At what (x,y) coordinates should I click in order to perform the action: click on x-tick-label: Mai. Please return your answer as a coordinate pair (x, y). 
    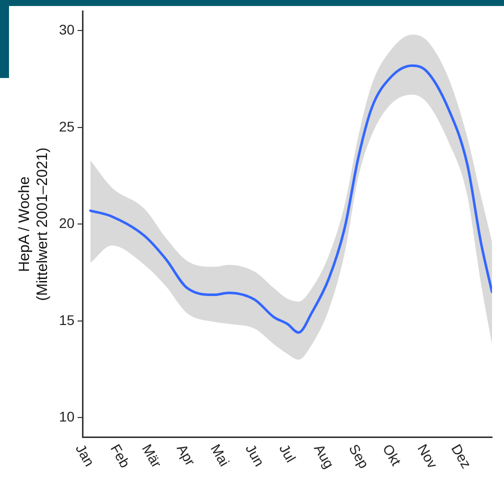
    Looking at the image, I should click on (220, 455).